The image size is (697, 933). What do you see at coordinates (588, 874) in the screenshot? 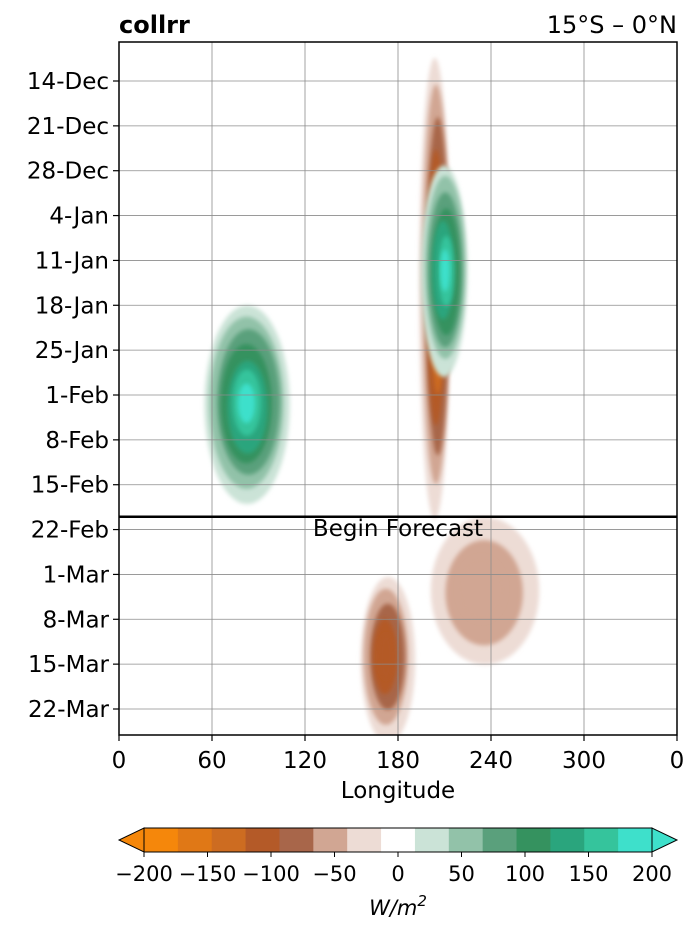
I see `colorbar-tick-label: 150` at bounding box center [588, 874].